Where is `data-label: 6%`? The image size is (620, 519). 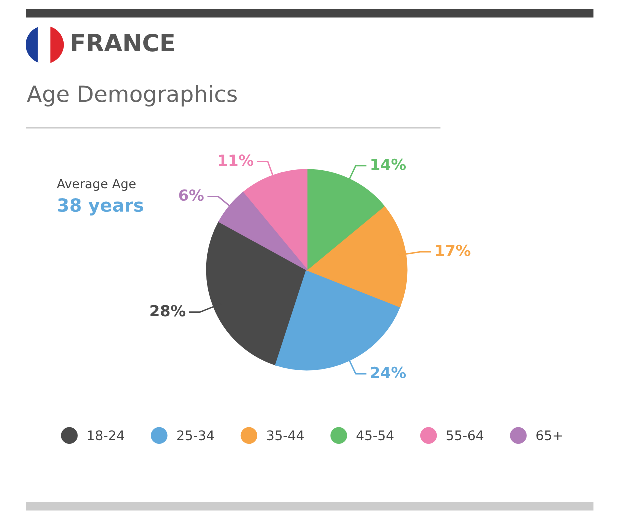
data-label: 6% is located at coordinates (191, 196).